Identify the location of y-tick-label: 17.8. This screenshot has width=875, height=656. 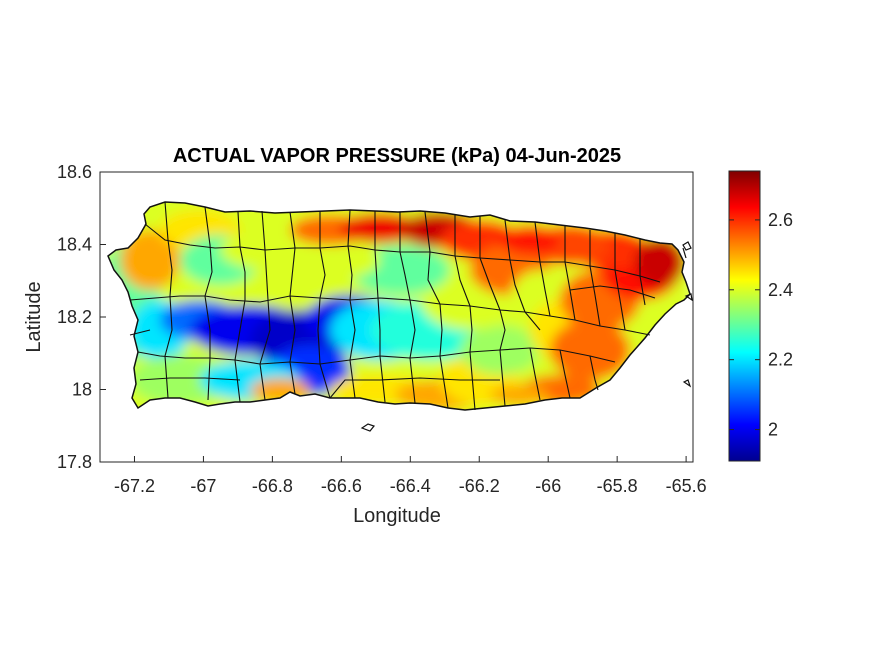
(74, 462).